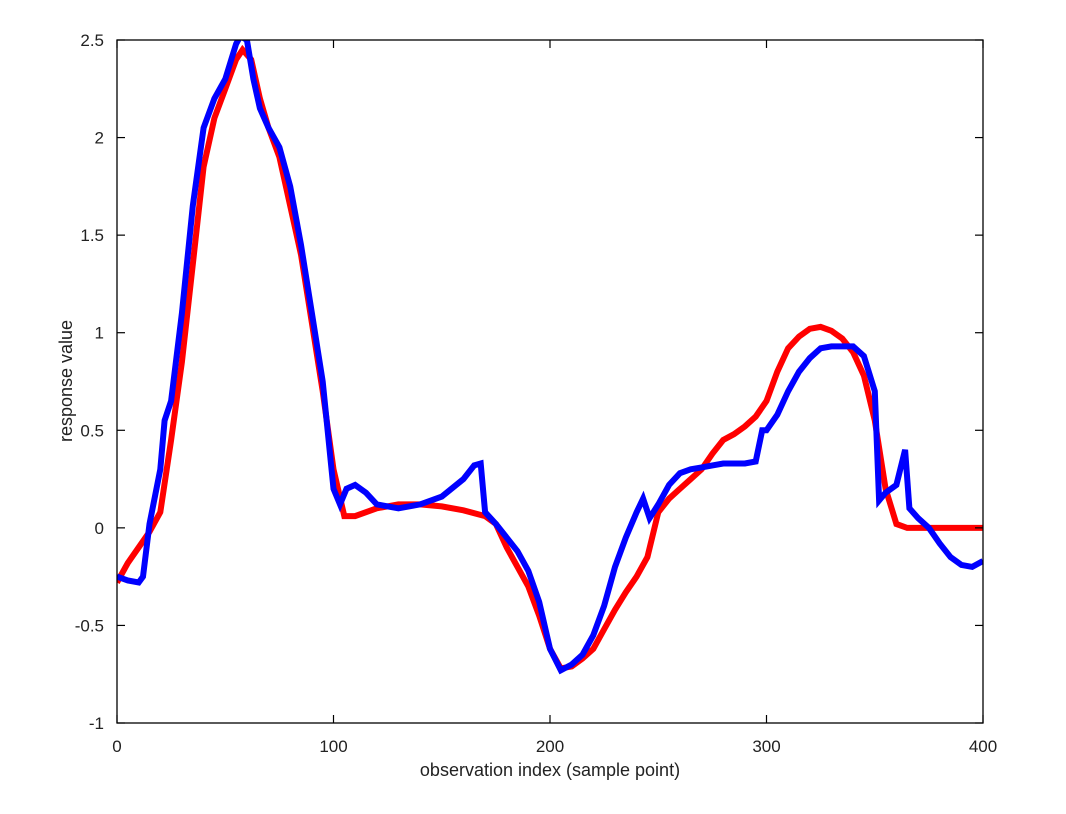 The image size is (1066, 814). I want to click on y-tick-label: 2, so click(99, 138).